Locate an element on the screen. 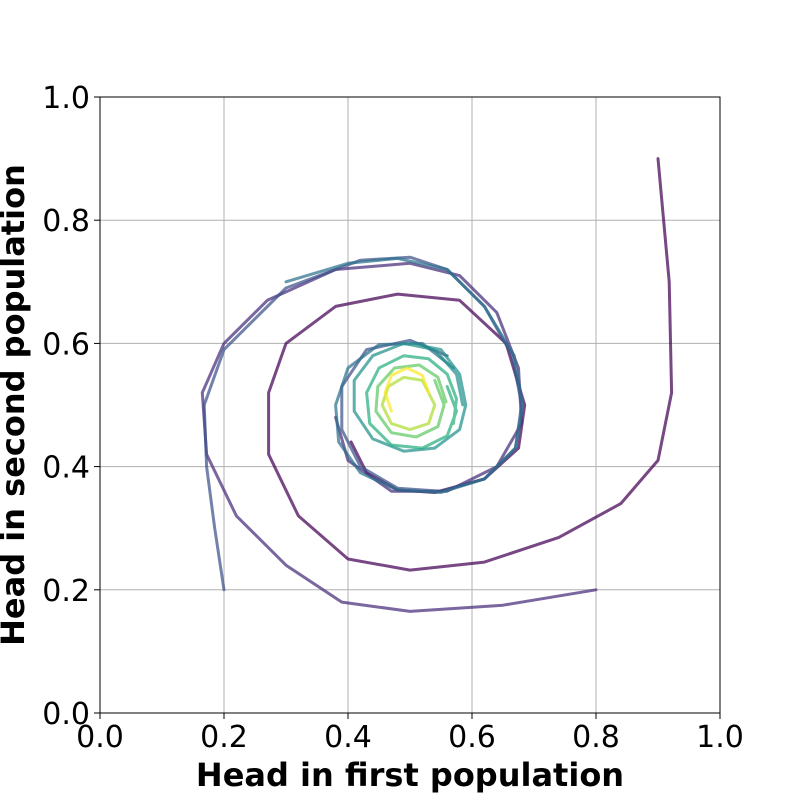 This screenshot has width=800, height=800. x-ticks: 0.0 0.2 0.4 0.6 0.8 1.0 is located at coordinates (410, 734).